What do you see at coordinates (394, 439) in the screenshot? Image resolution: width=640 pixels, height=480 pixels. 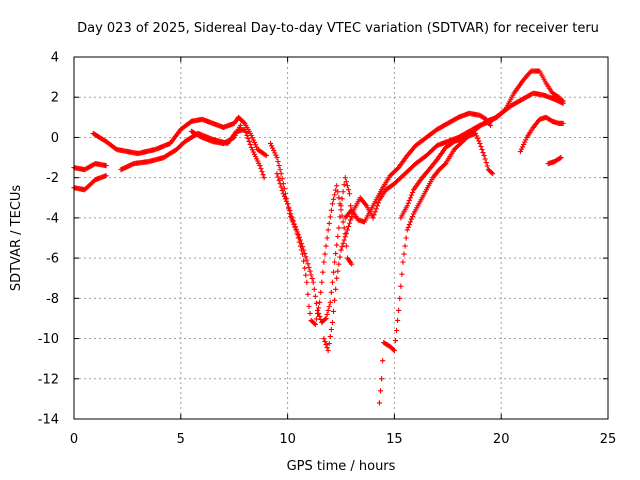 I see `x-tick-label: 15` at bounding box center [394, 439].